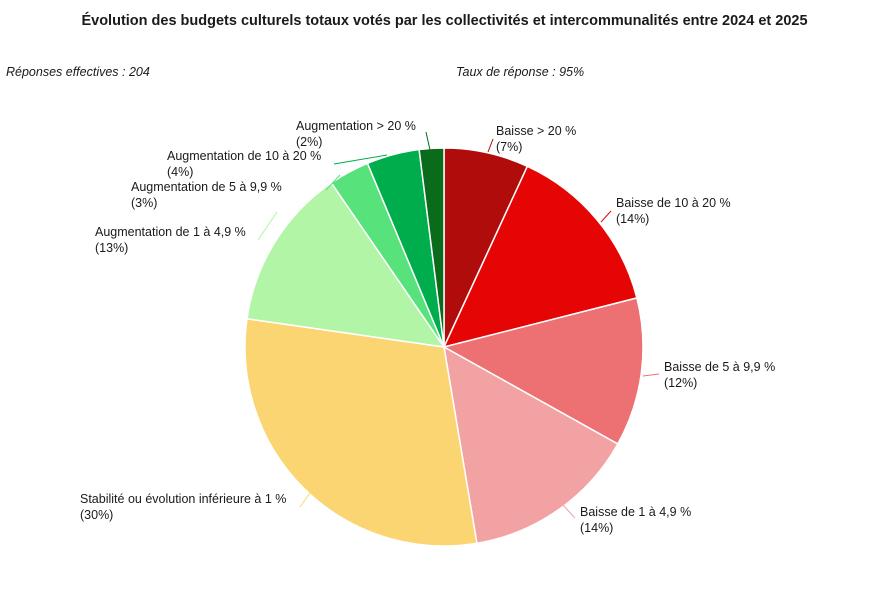  What do you see at coordinates (180, 172) in the screenshot?
I see `slice-percent-8: (4%)` at bounding box center [180, 172].